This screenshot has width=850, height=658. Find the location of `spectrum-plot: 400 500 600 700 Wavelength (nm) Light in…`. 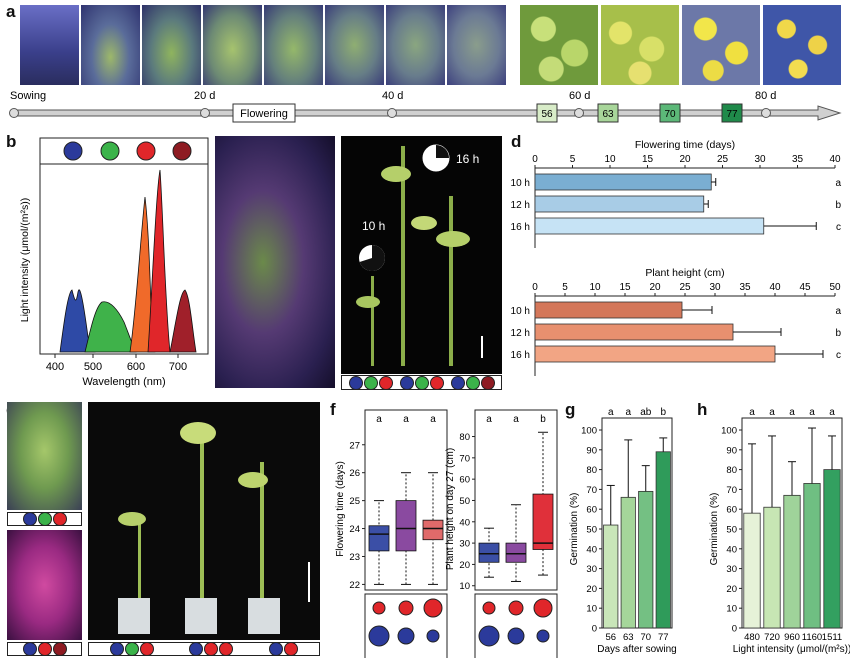

spectrum-plot: 400 500 600 700 Wavelength (nm) Light in… is located at coordinates (114, 262).